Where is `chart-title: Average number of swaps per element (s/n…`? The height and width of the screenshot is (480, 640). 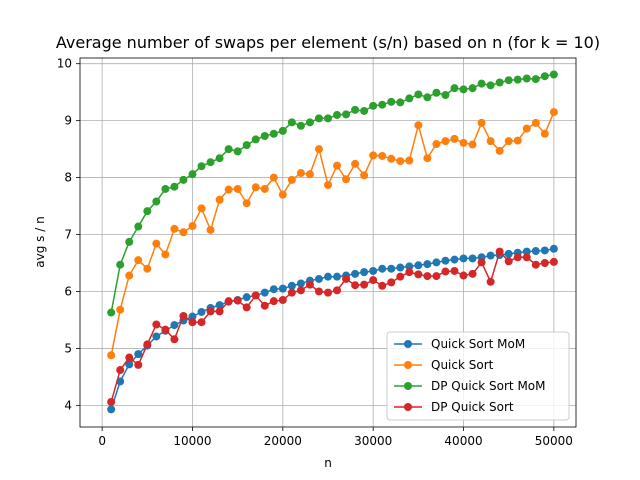
chart-title: Average number of swaps per element (s/n… is located at coordinates (328, 42).